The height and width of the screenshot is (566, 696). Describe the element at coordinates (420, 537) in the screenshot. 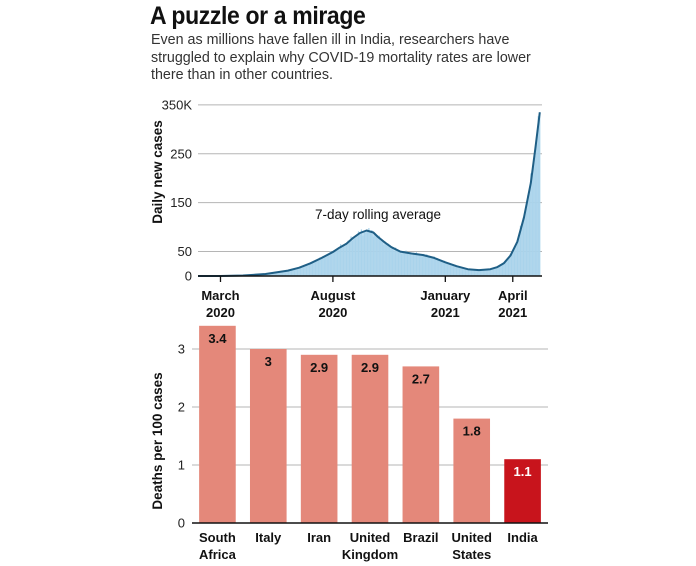

I see `deaths-category-label: Brazil` at that location.